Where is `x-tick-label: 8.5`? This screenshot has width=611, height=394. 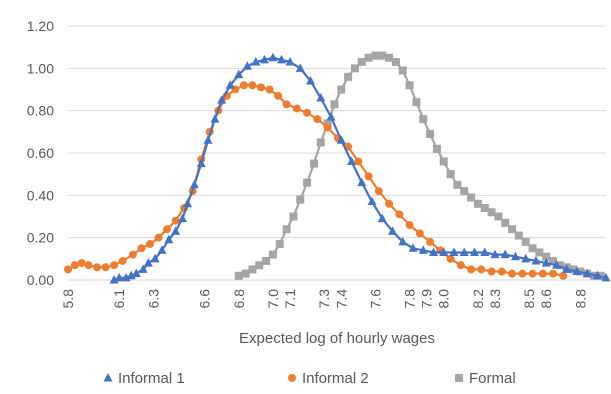 x-tick-label: 8.5 is located at coordinates (529, 299).